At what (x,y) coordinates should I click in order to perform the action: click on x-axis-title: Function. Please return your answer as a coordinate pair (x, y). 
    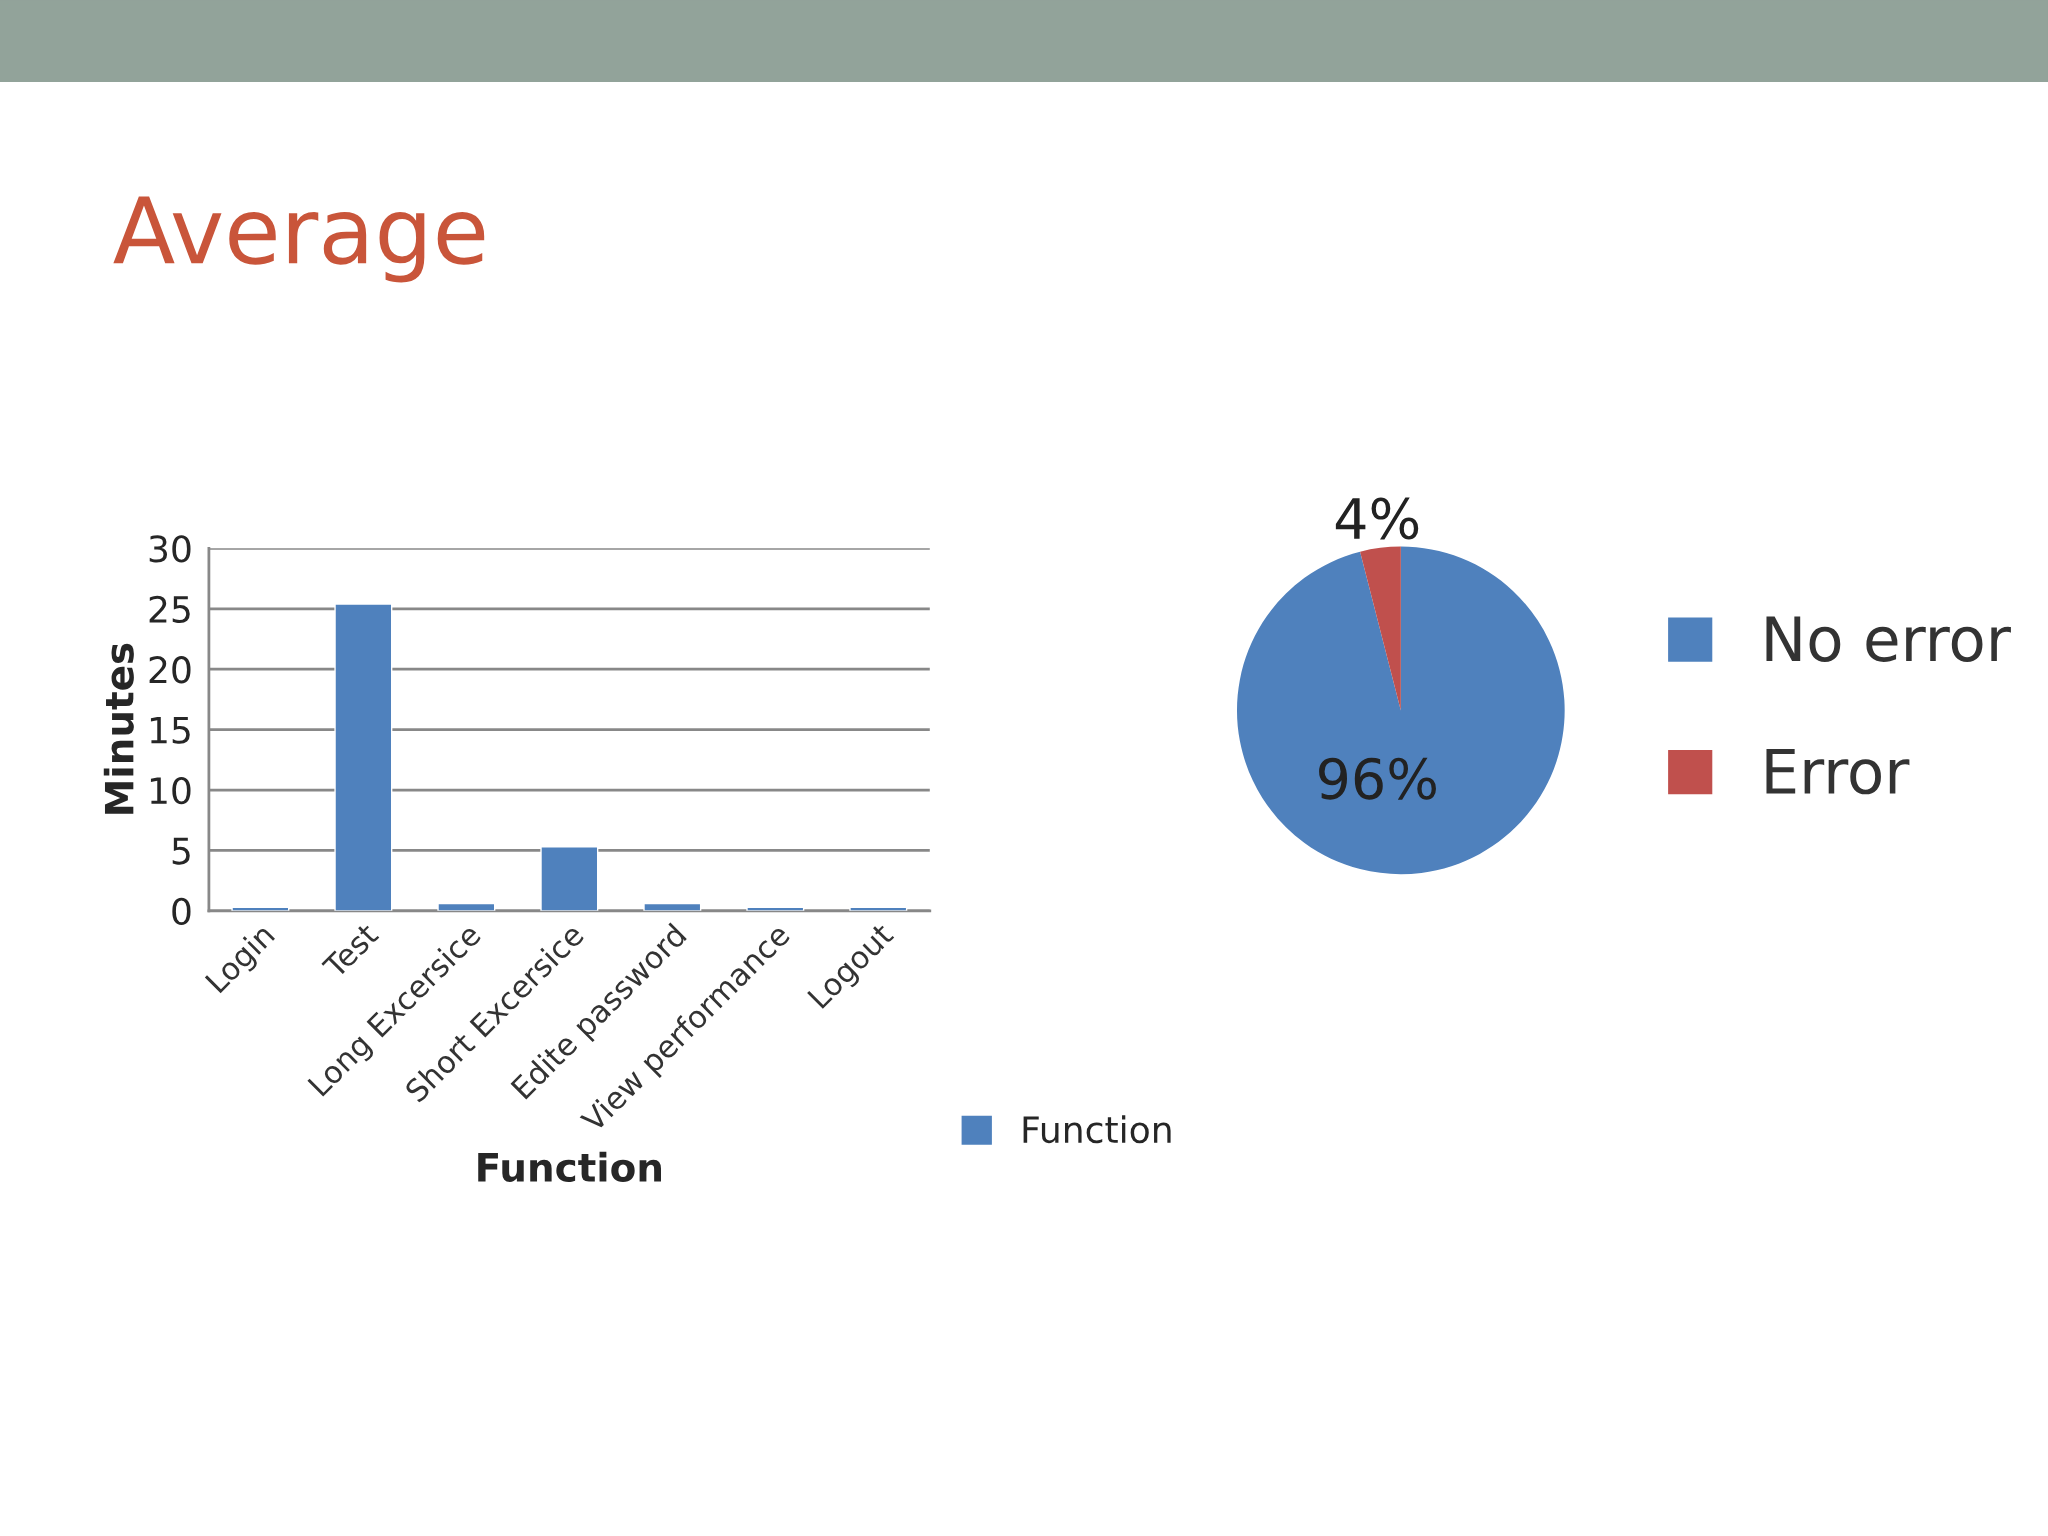
    Looking at the image, I should click on (569, 1166).